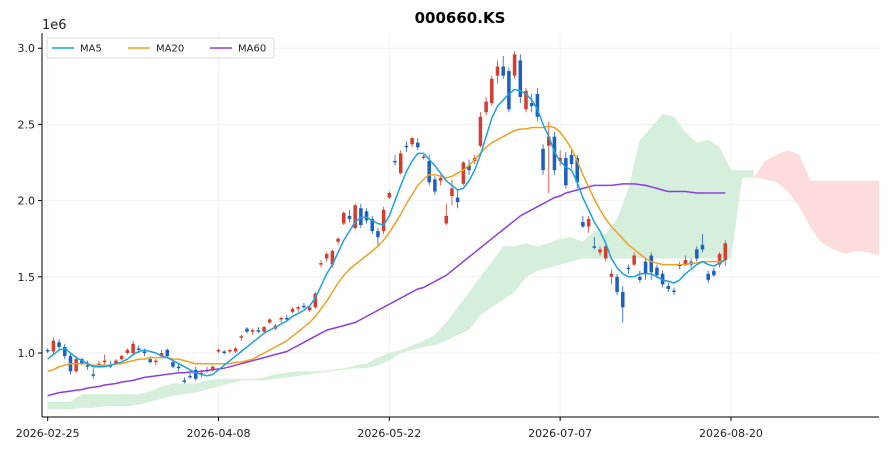 This screenshot has height=451, width=890. Describe the element at coordinates (27, 48) in the screenshot. I see `y-tick-label: 3.0` at that location.